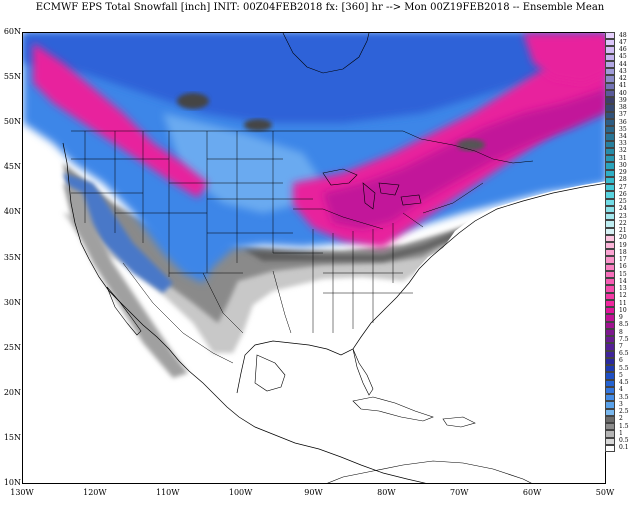  Describe the element at coordinates (124, 311) in the screenshot. I see `baja` at that location.